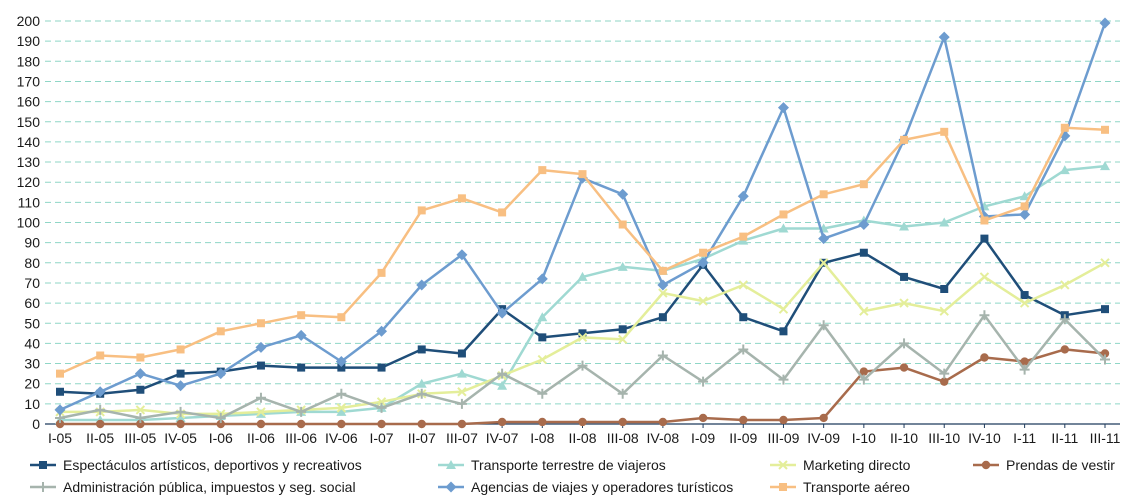 The height and width of the screenshot is (497, 1130). Describe the element at coordinates (29, 61) in the screenshot. I see `y-tick-label: 180` at that location.